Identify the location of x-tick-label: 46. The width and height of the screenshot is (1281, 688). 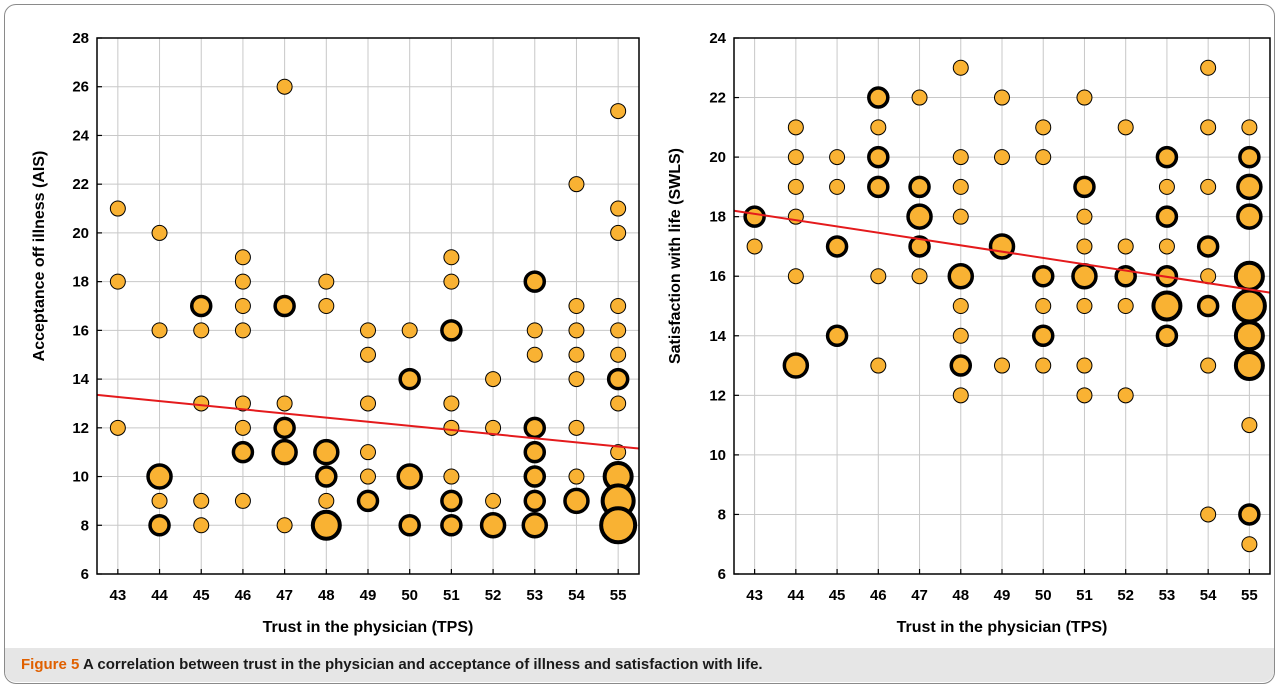
(878, 595).